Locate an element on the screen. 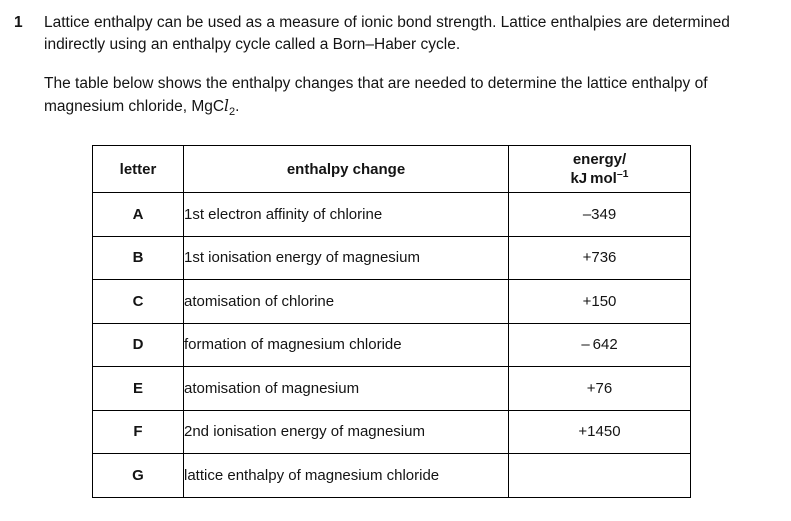  col-header-letter: letter is located at coordinates (138, 169).